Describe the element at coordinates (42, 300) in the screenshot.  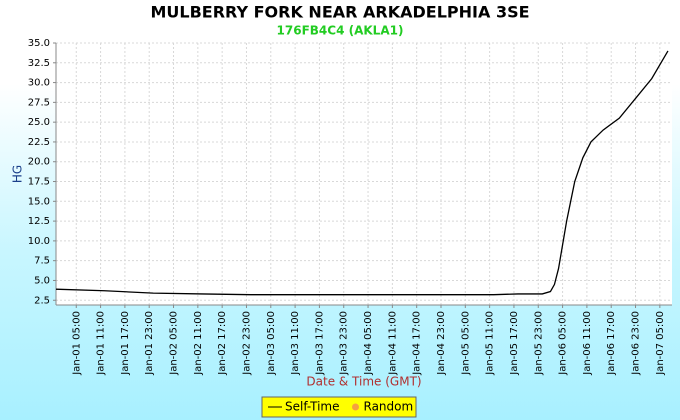
I see `y-tick-label: 2.5` at that location.